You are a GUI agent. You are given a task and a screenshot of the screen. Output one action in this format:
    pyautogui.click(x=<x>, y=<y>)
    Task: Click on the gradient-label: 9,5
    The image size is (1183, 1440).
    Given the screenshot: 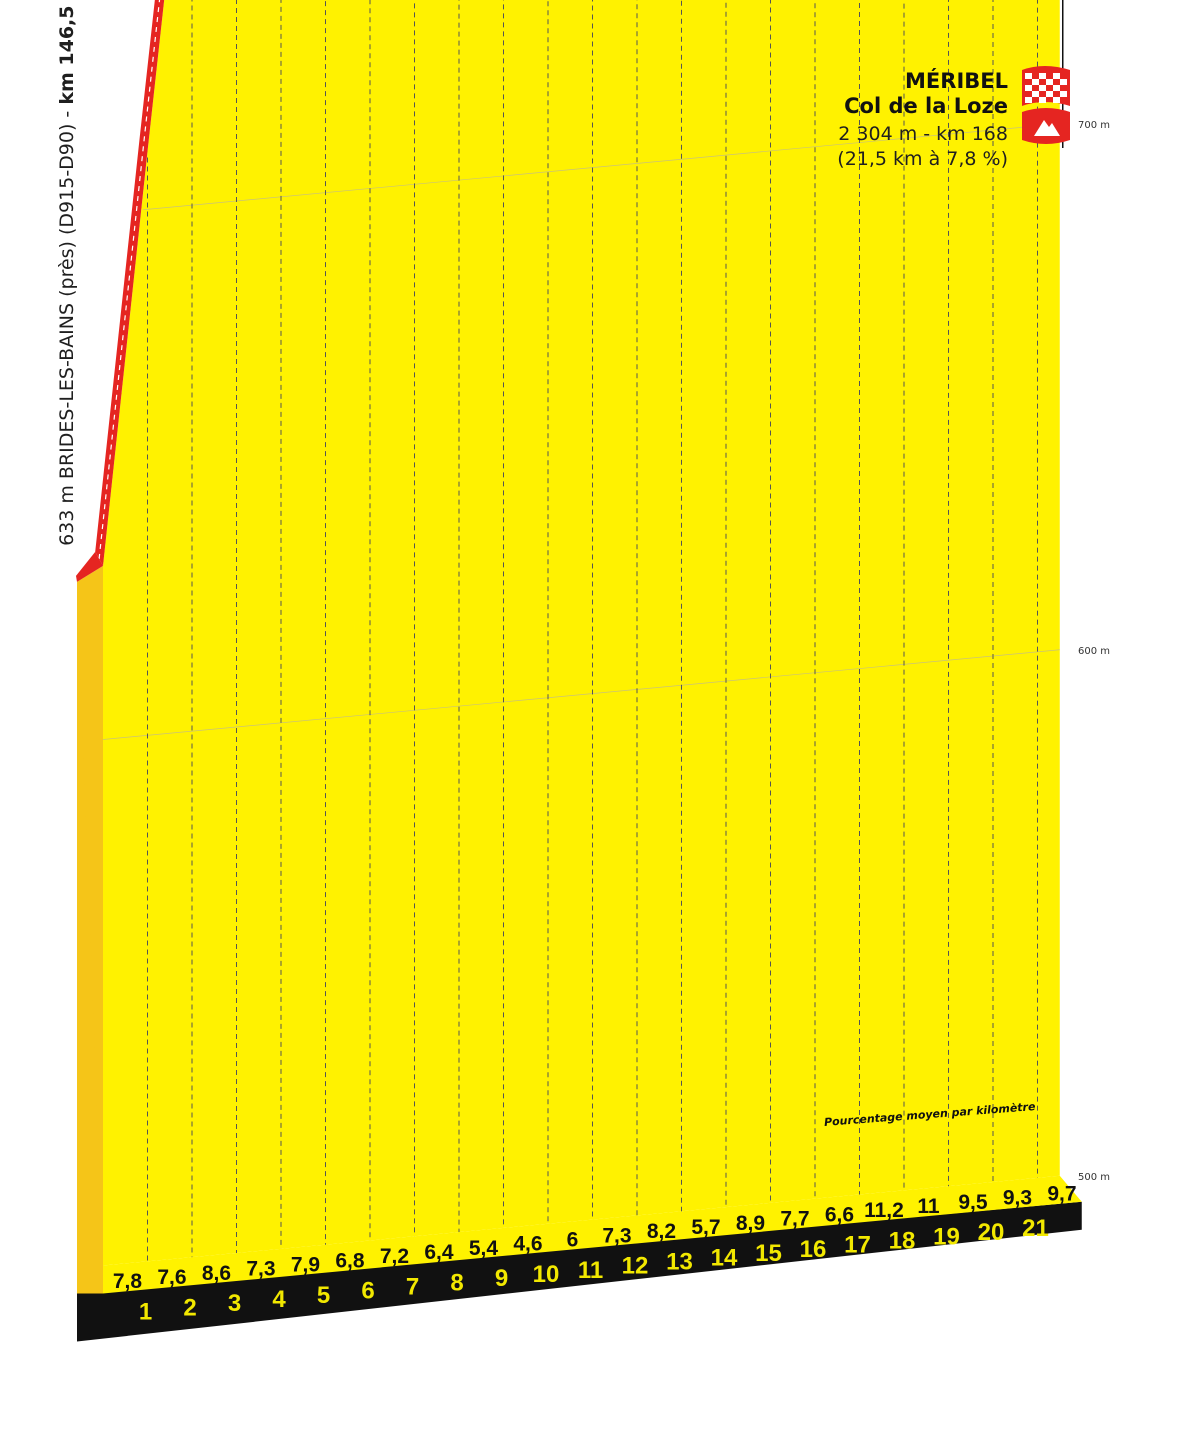 What is the action you would take?
    pyautogui.click(x=973, y=1202)
    